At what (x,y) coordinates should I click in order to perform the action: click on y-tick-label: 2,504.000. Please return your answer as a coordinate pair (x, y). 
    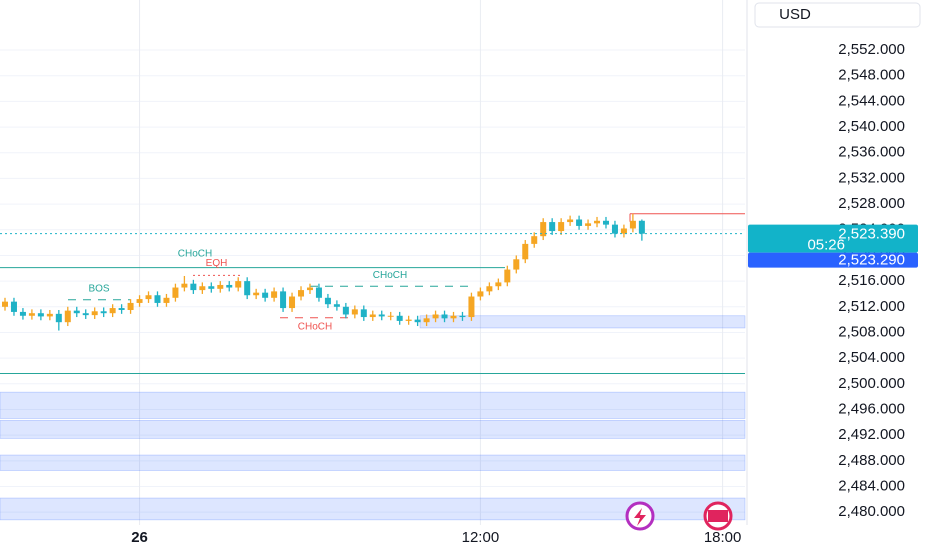
    Looking at the image, I should click on (871, 357).